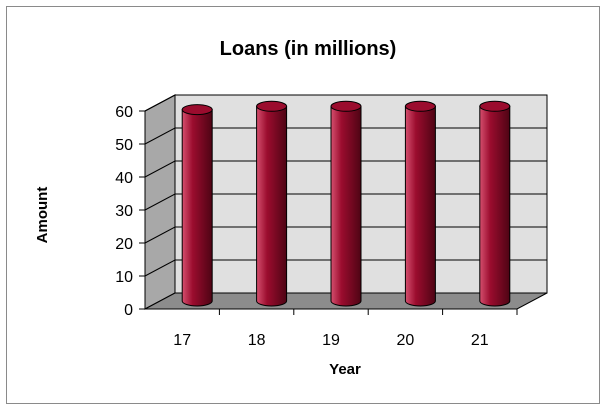 The width and height of the screenshot is (608, 411). Describe the element at coordinates (331, 340) in the screenshot. I see `x-tick-label: 19` at that location.